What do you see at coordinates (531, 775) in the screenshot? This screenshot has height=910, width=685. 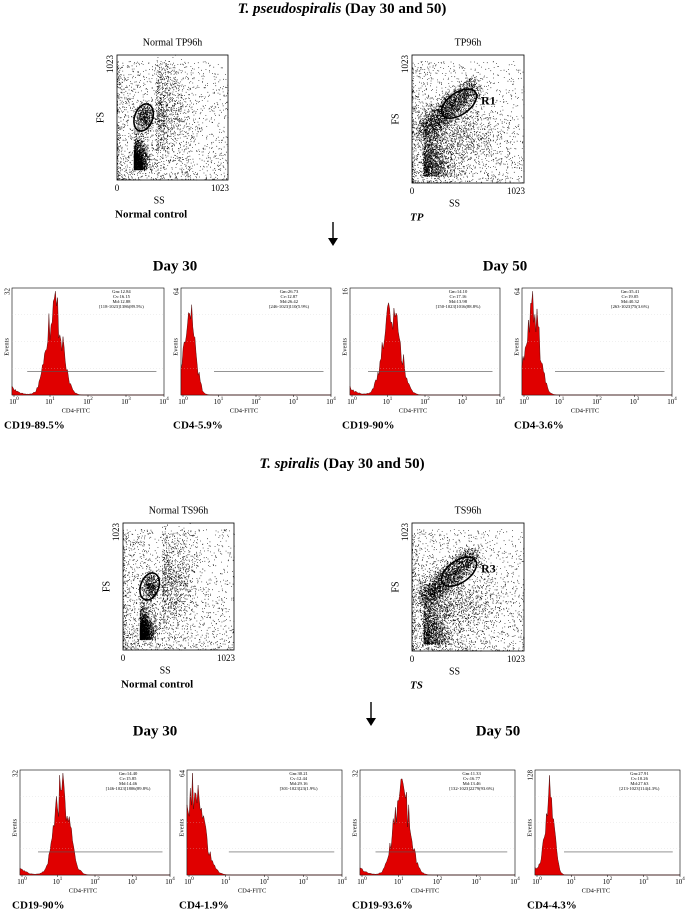 I see `hist-y-max: 128` at bounding box center [531, 775].